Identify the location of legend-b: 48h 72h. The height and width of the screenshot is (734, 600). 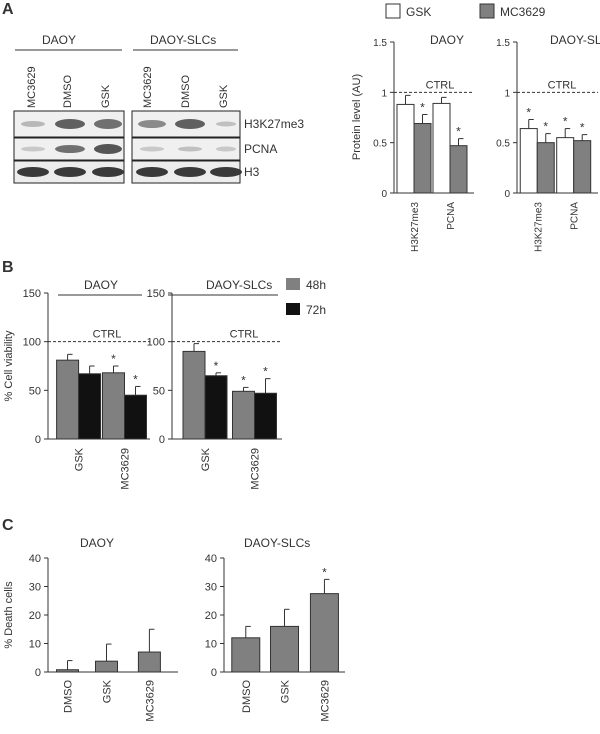
(306, 297).